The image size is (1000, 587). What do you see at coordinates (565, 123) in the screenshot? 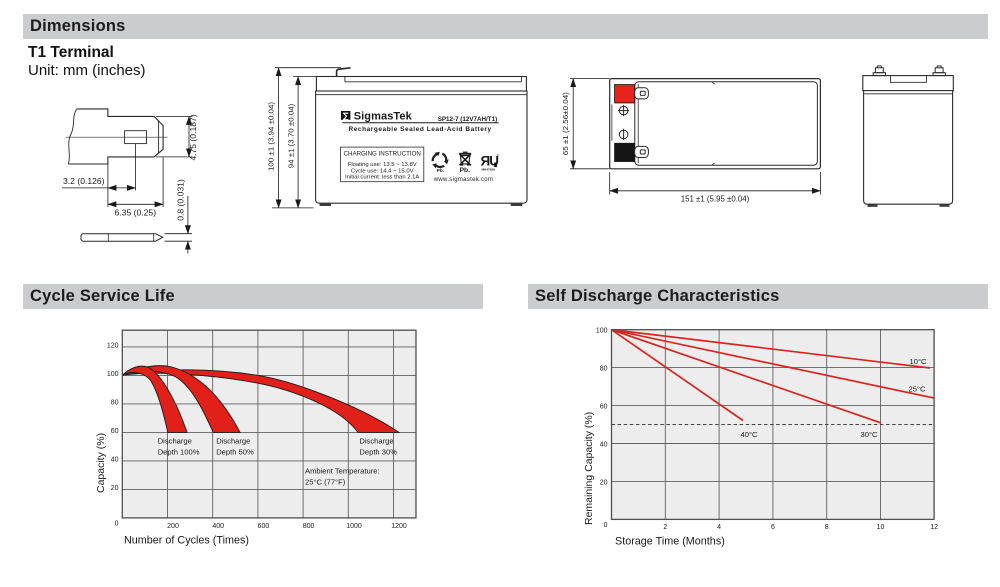
I see `svg-text: 65 ±1 (2.56±0.04)` at bounding box center [565, 123].